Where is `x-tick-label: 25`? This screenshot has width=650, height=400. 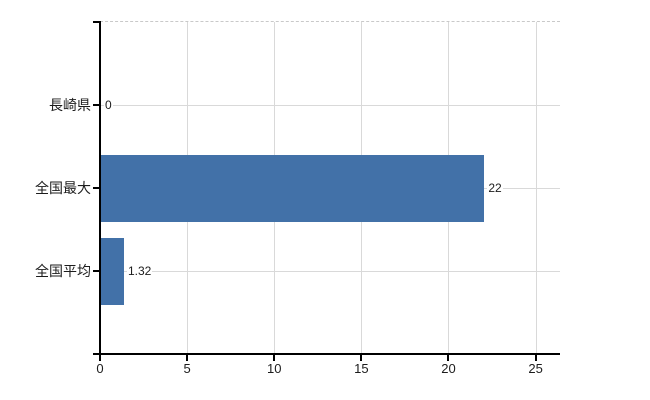
x-tick-label: 25 is located at coordinates (535, 368).